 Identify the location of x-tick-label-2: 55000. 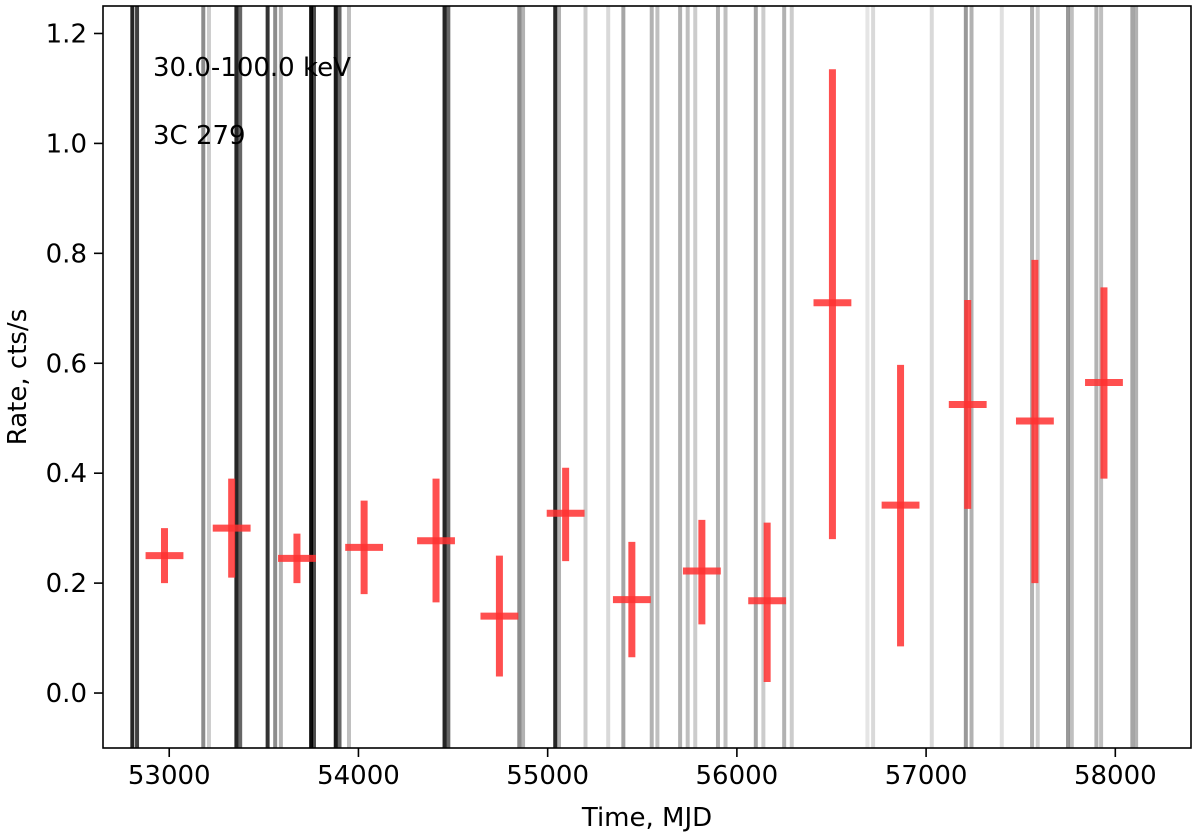
(547, 776).